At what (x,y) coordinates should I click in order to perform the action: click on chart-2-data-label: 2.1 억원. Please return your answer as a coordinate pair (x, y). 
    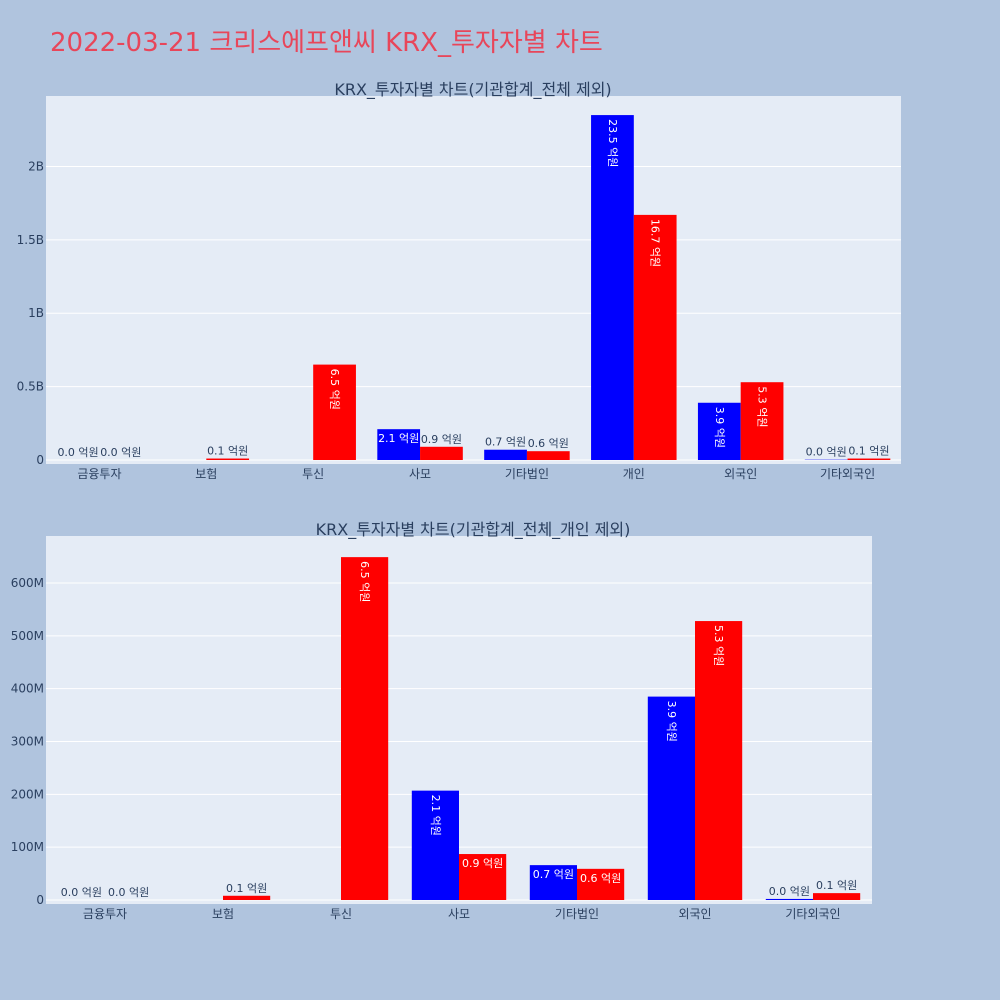
    Looking at the image, I should click on (435, 815).